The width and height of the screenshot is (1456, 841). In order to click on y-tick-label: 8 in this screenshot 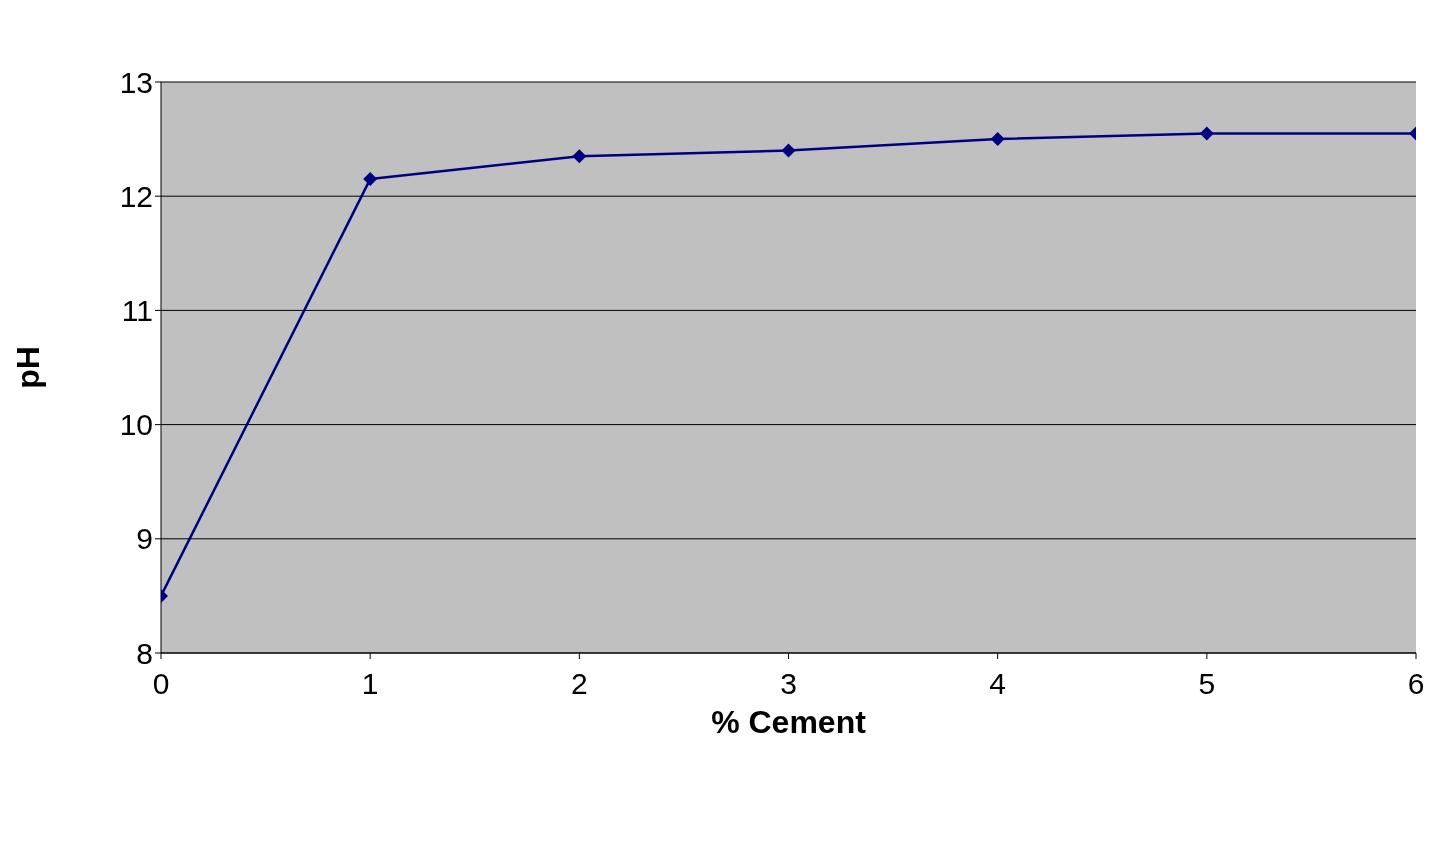, I will do `click(144, 653)`.